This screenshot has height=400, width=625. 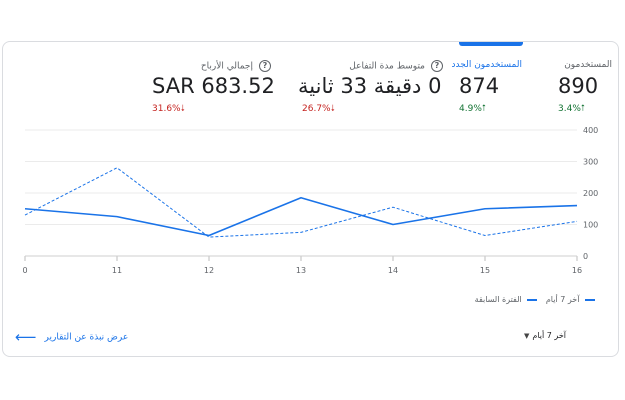 What do you see at coordinates (86, 337) in the screenshot?
I see `view-reports-label: عرض نبذة عن التقارير` at bounding box center [86, 337].